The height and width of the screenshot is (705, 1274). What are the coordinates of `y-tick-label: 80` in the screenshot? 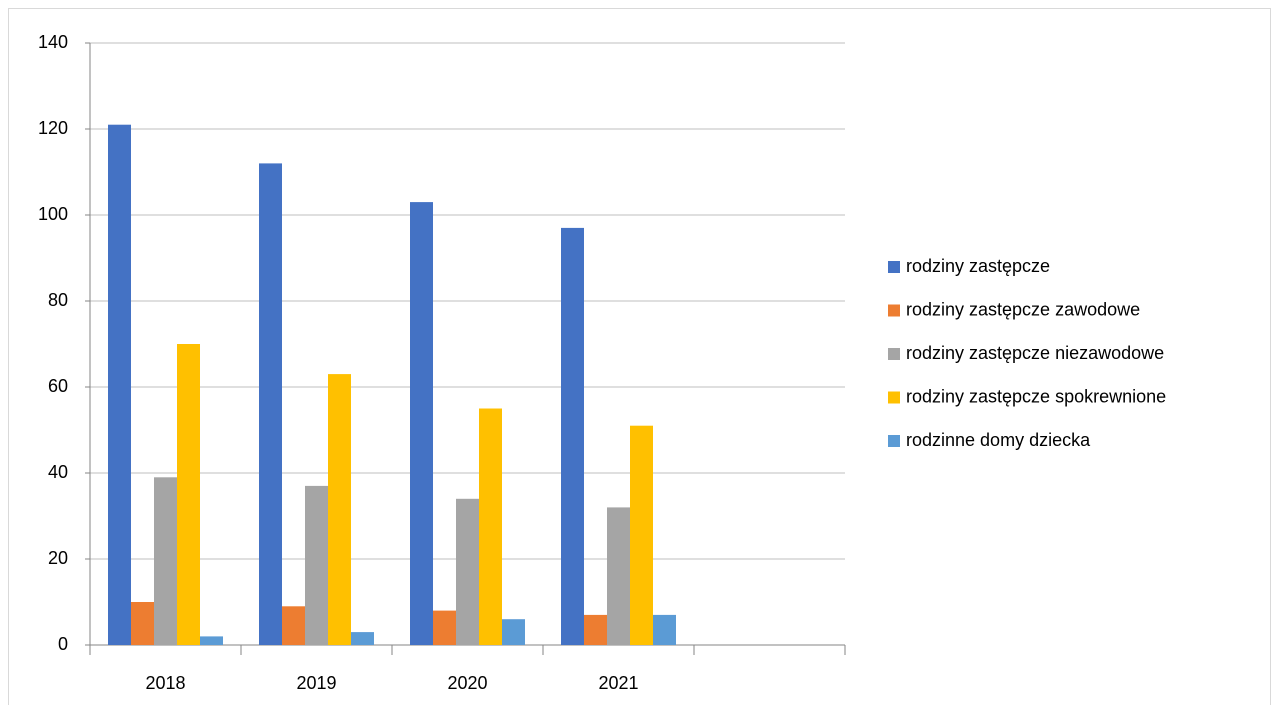 It's located at (58, 300).